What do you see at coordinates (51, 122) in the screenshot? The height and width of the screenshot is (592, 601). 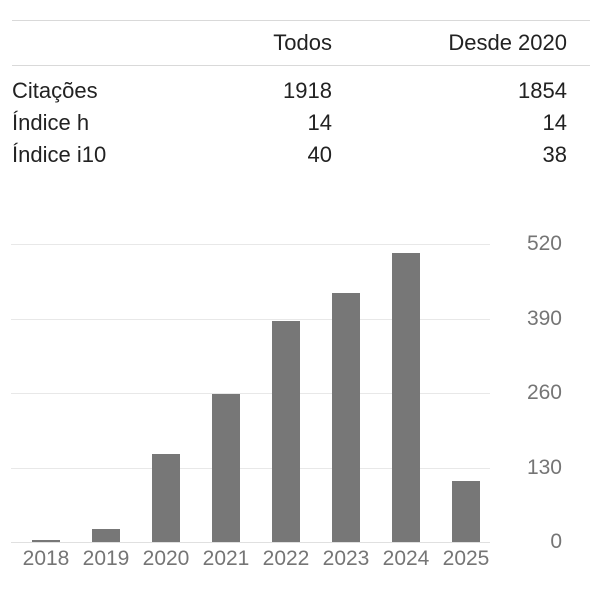 I see `row-label-h-index: Índice h` at bounding box center [51, 122].